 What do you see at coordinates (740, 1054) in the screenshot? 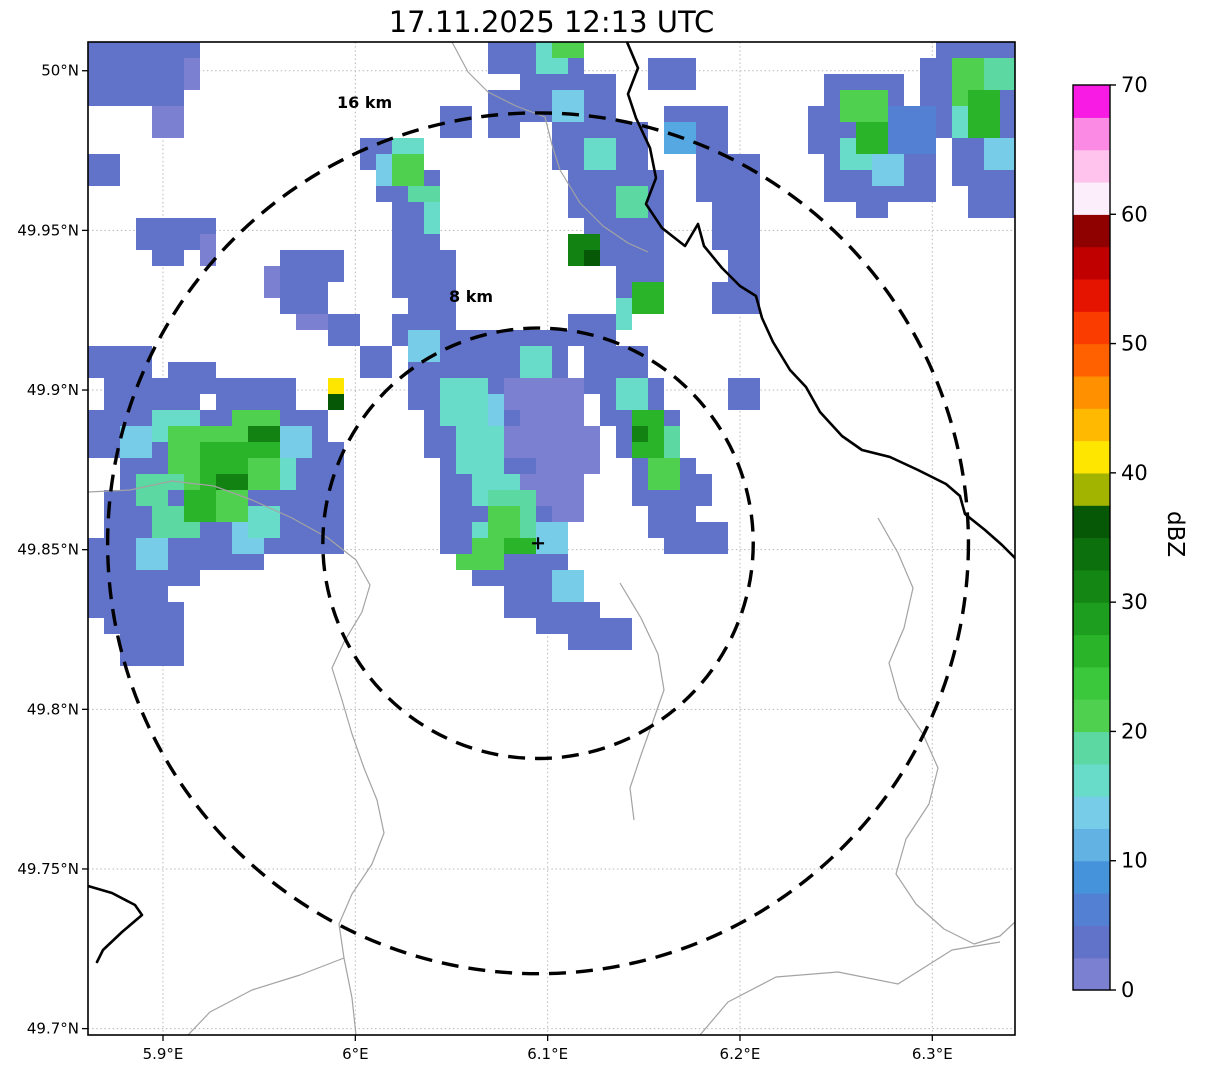
I see `x-tick-label: 6.2°E` at bounding box center [740, 1054].